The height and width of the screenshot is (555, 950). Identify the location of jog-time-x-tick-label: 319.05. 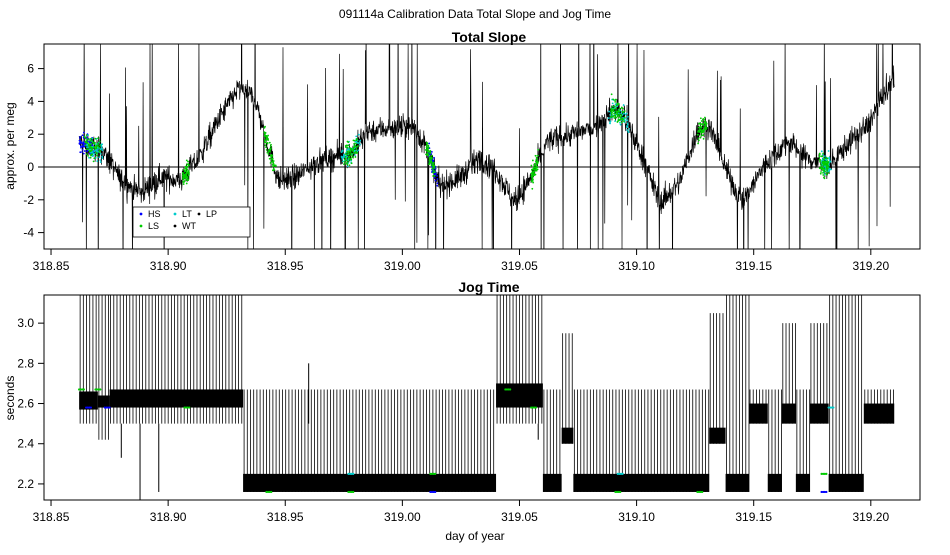
(519, 517).